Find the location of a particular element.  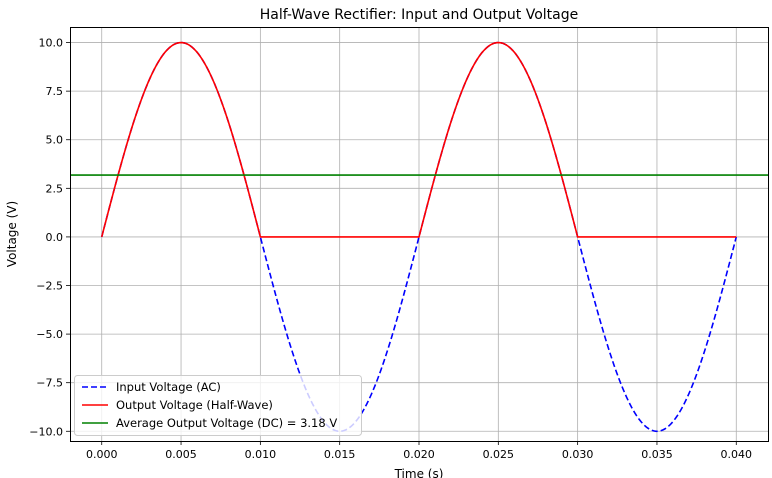

y-ticks: 10.0 7.5 5.0 2.5 0.0 −2.5 −5.0 −7.5 −10.0 is located at coordinates (49, 237).